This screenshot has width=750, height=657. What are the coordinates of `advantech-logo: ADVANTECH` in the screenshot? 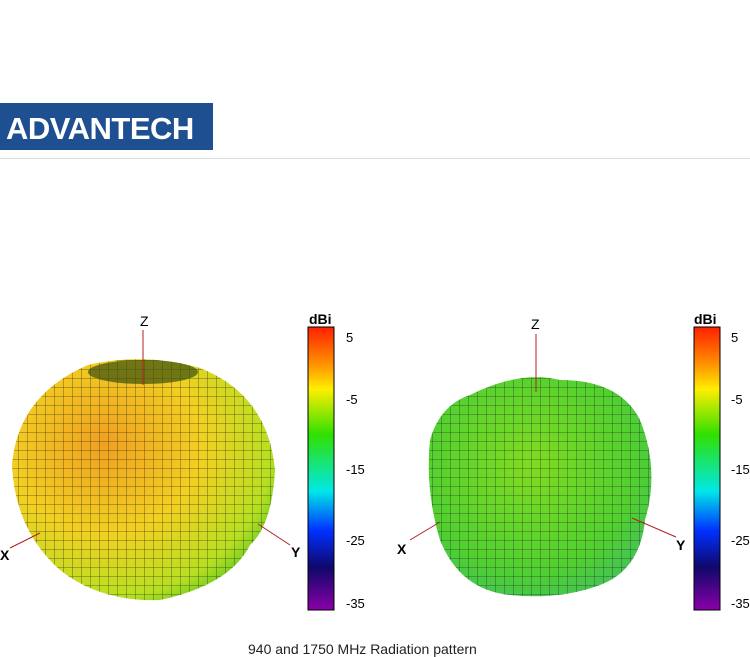 It's located at (106, 126).